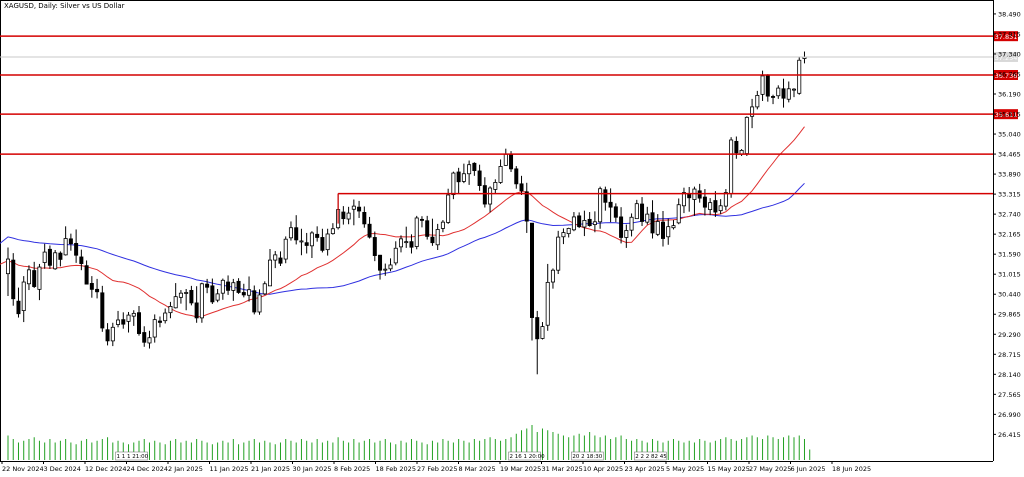 The height and width of the screenshot is (477, 1024). What do you see at coordinates (645, 469) in the screenshot?
I see `x-tick-label: 23 Apr 2025` at bounding box center [645, 469].